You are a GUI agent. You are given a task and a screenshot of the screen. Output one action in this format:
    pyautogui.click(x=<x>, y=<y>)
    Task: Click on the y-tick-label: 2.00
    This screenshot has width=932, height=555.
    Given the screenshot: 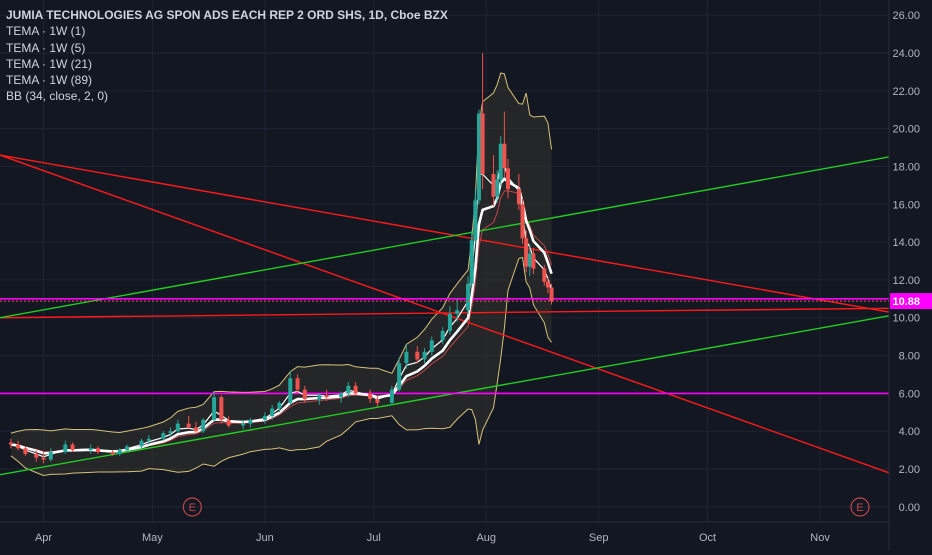 What is the action you would take?
    pyautogui.click(x=909, y=470)
    